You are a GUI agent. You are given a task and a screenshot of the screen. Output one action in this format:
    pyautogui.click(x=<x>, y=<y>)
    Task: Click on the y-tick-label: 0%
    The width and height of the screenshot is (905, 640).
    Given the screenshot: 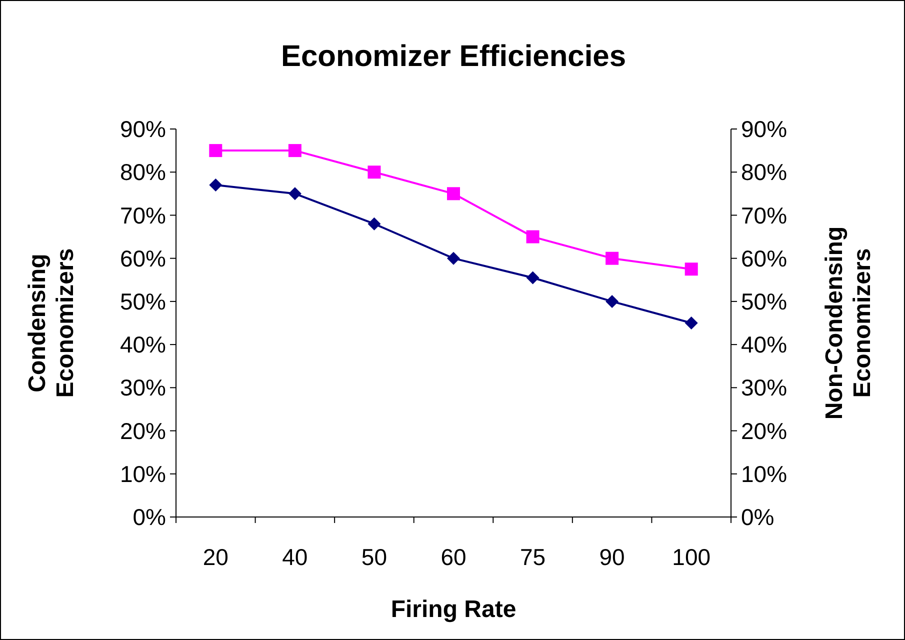 What is the action you would take?
    pyautogui.click(x=149, y=517)
    